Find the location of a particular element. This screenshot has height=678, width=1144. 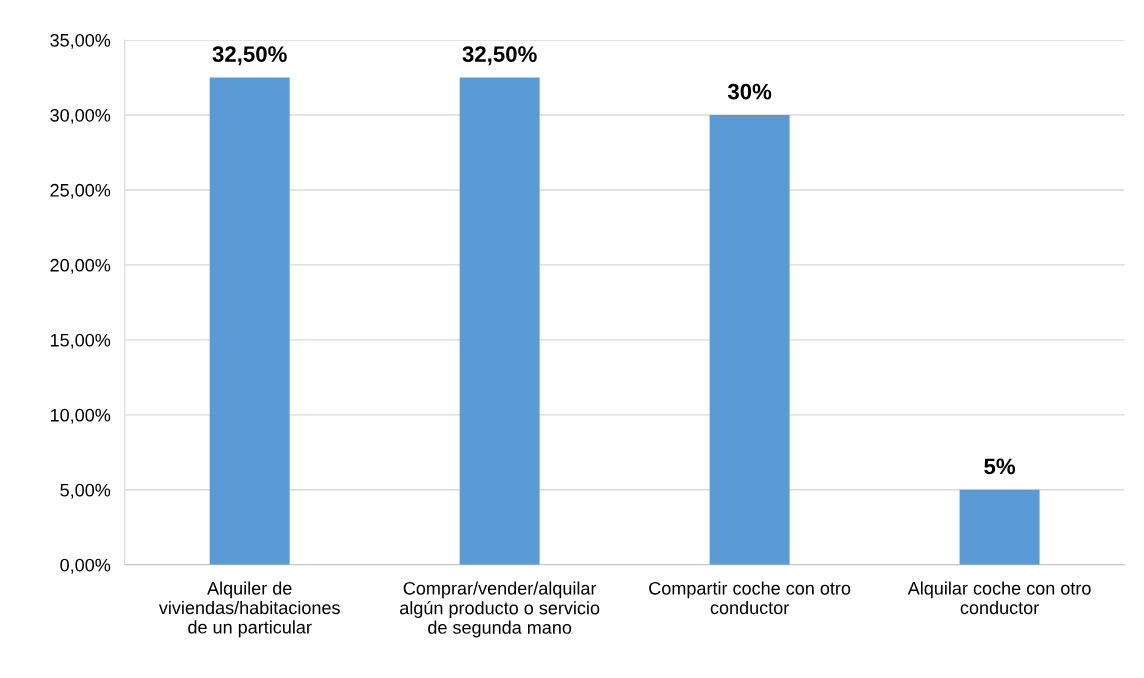

data-label: 30% is located at coordinates (749, 91).